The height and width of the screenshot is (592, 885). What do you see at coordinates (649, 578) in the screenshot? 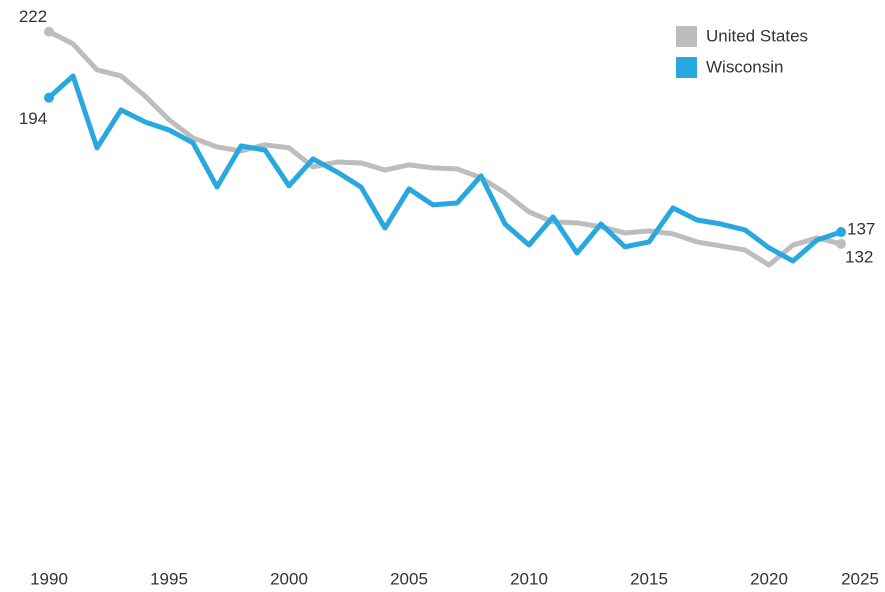
I see `x-tick-label: 2015` at bounding box center [649, 578].